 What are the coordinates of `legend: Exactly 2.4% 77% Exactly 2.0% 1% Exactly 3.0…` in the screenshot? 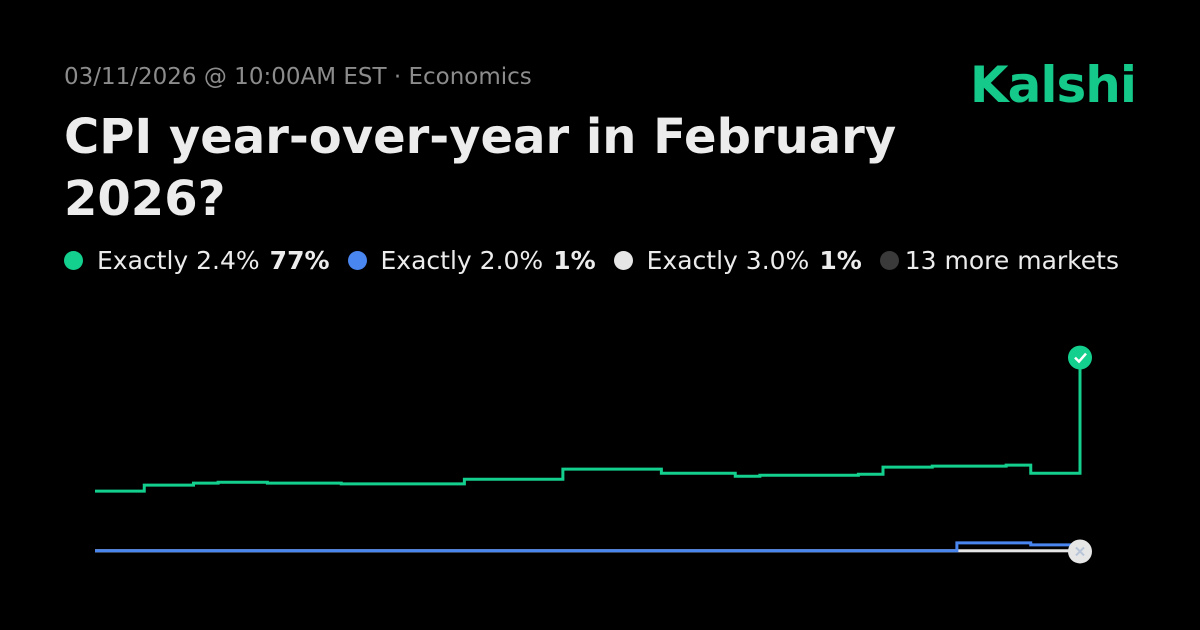 It's located at (600, 260).